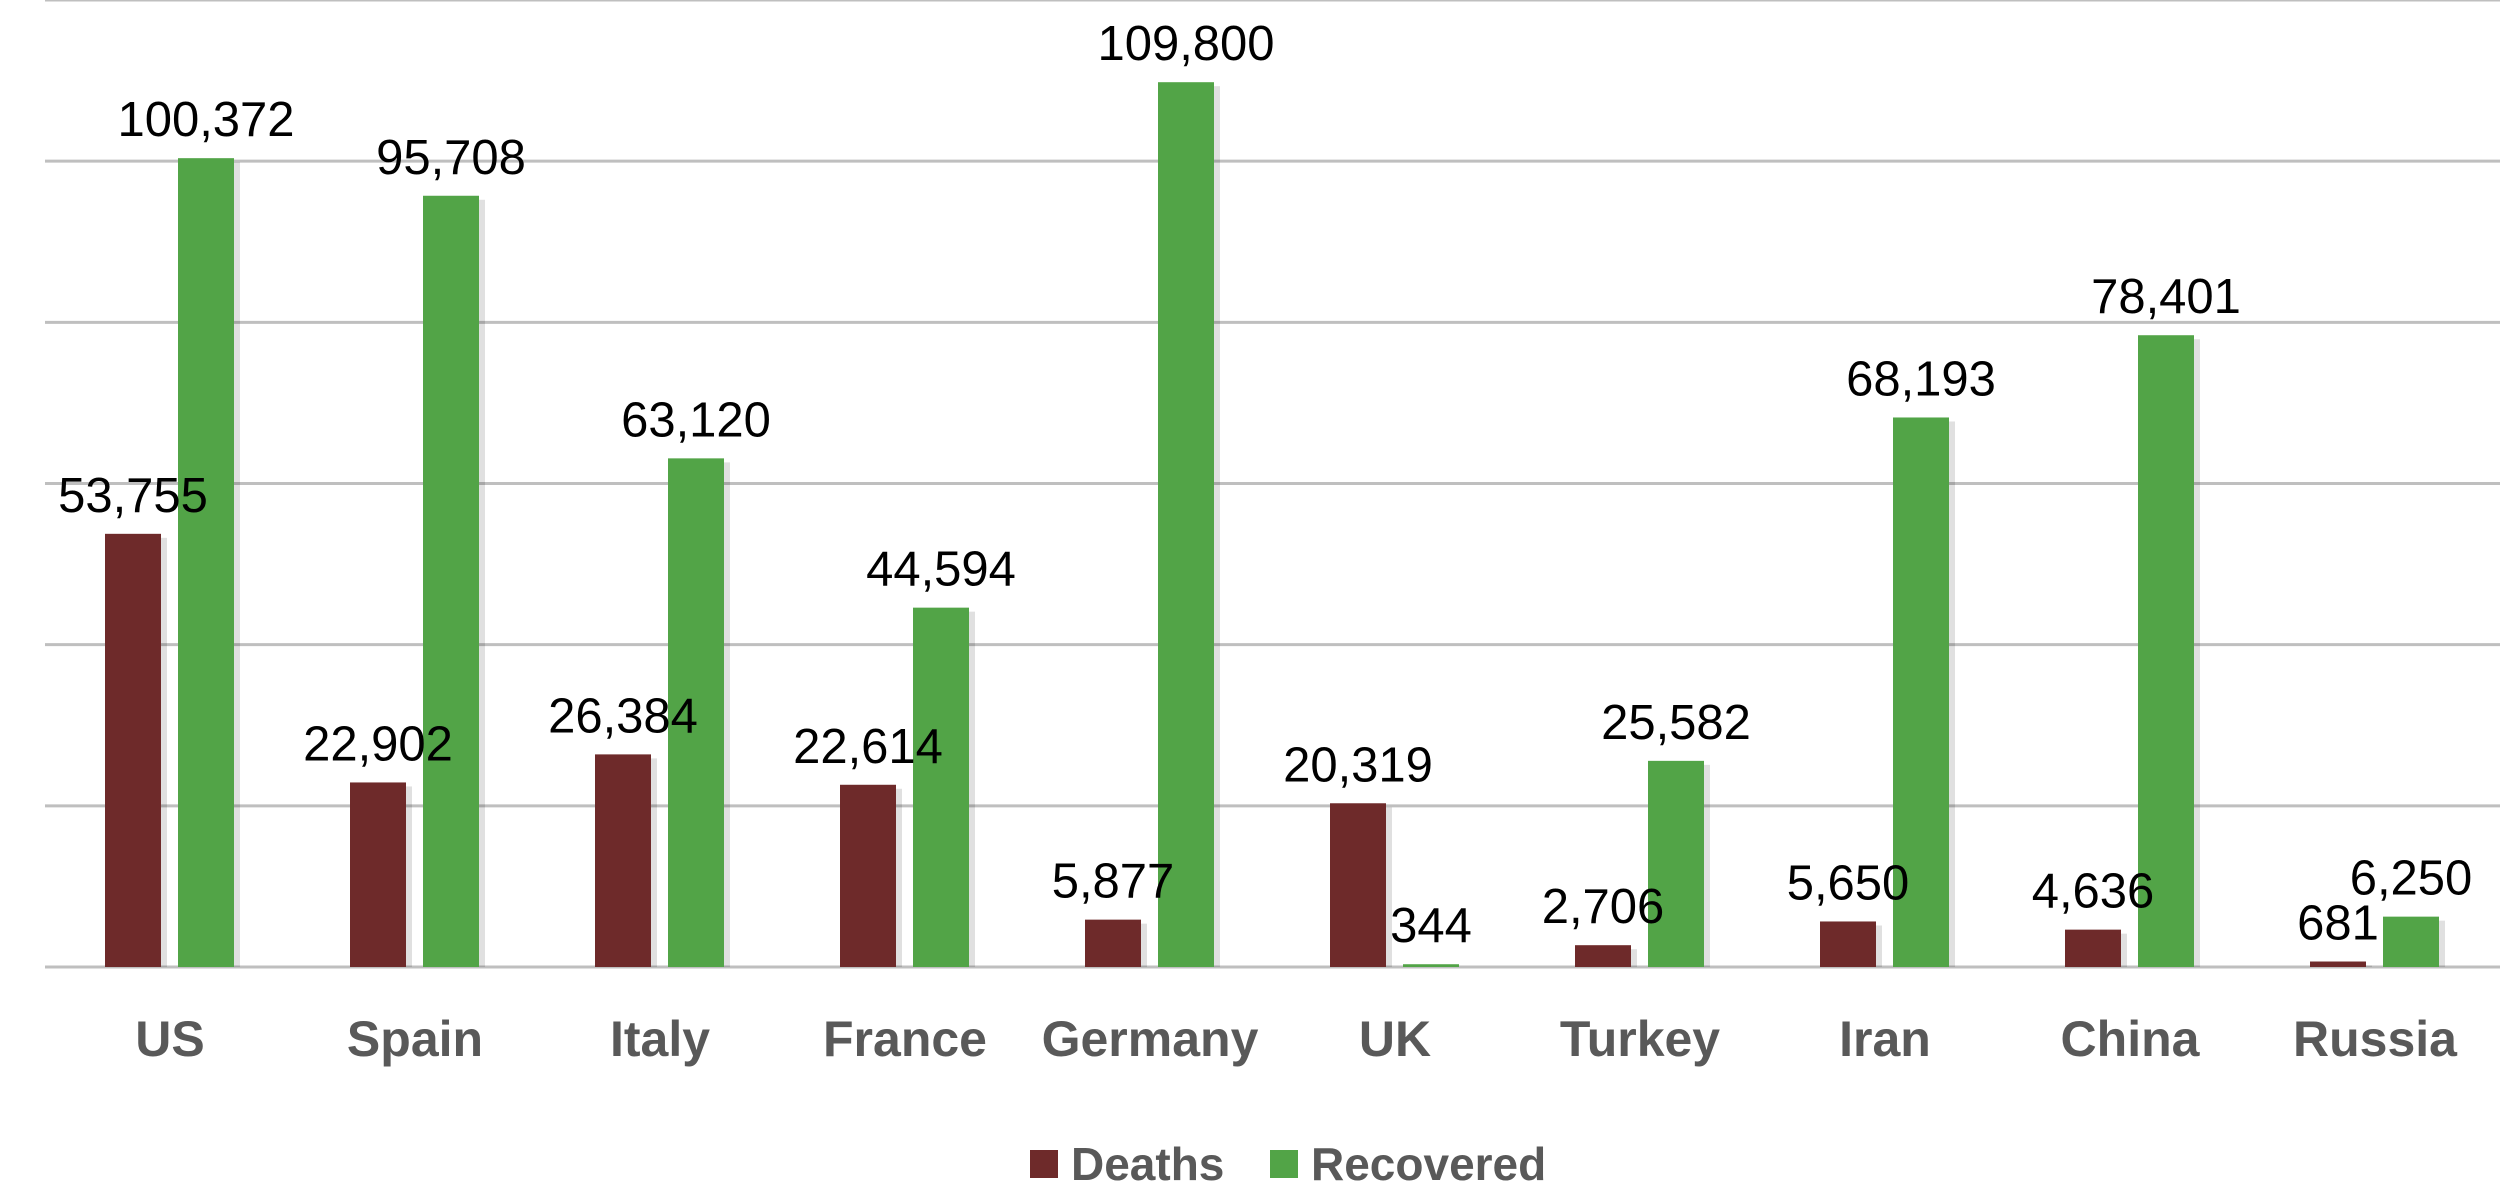 Image resolution: width=2500 pixels, height=1187 pixels. What do you see at coordinates (2166, 651) in the screenshot?
I see `bar-recovered-china` at bounding box center [2166, 651].